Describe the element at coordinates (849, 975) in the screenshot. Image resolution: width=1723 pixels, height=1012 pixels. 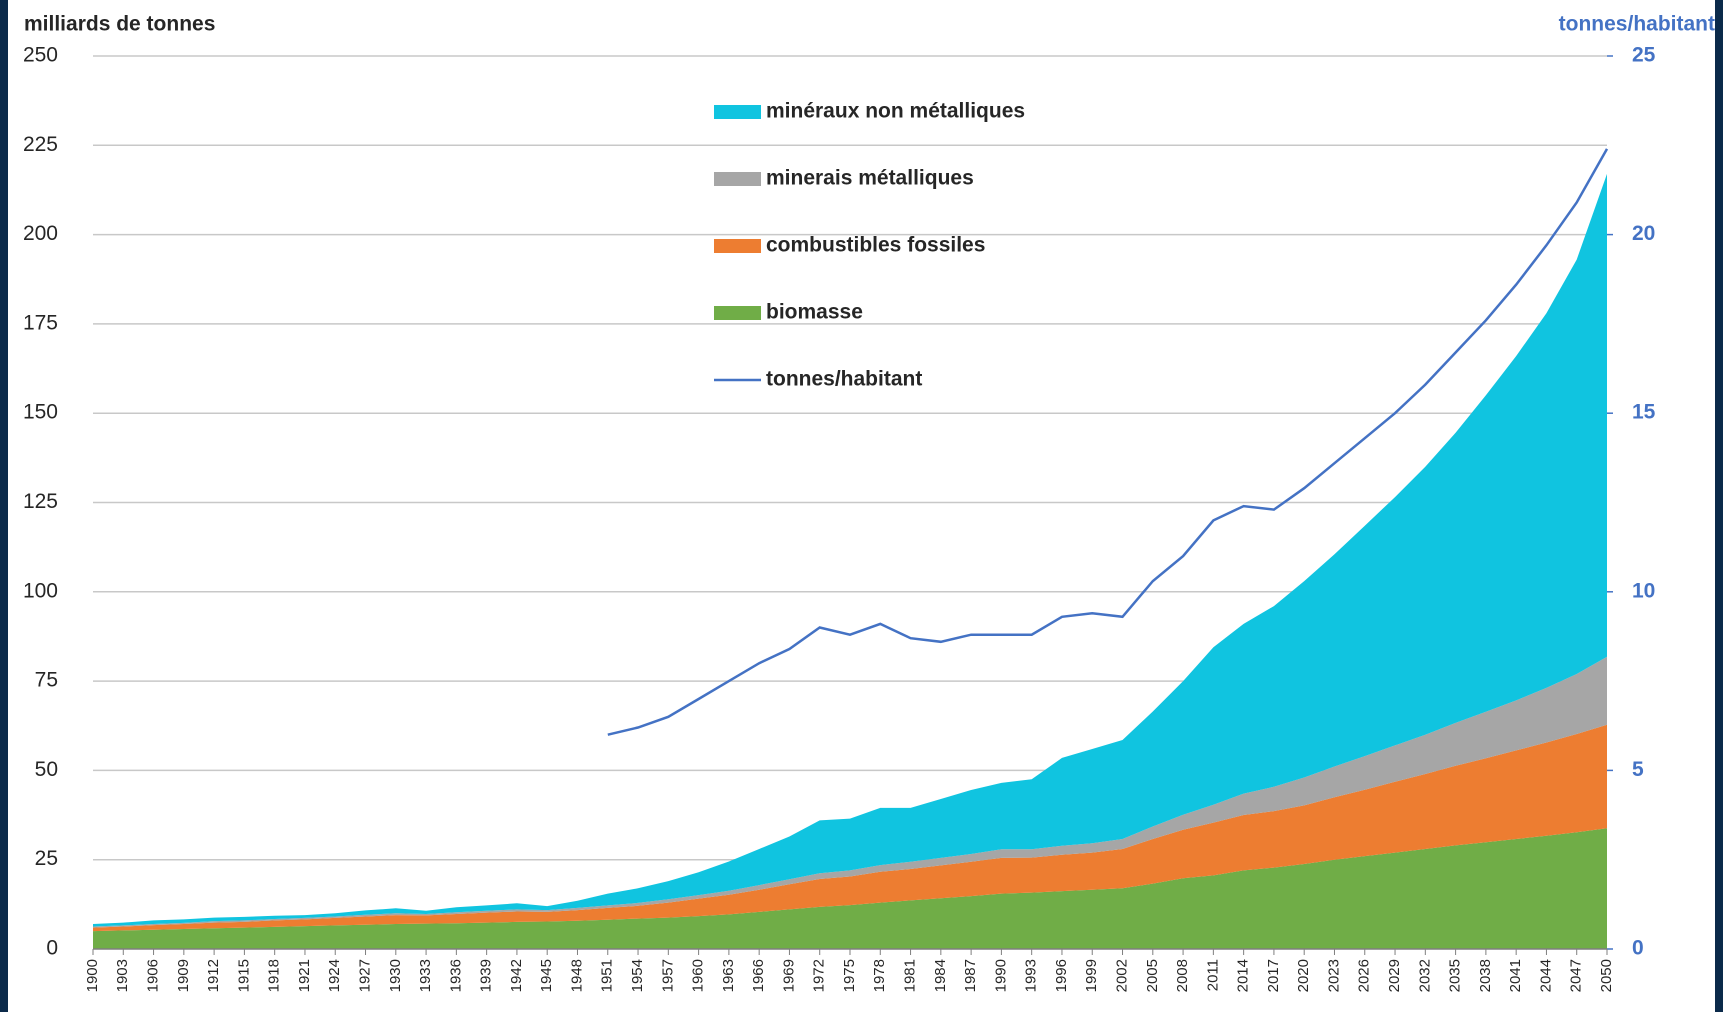
I see `x-tick-label: 1975` at that location.